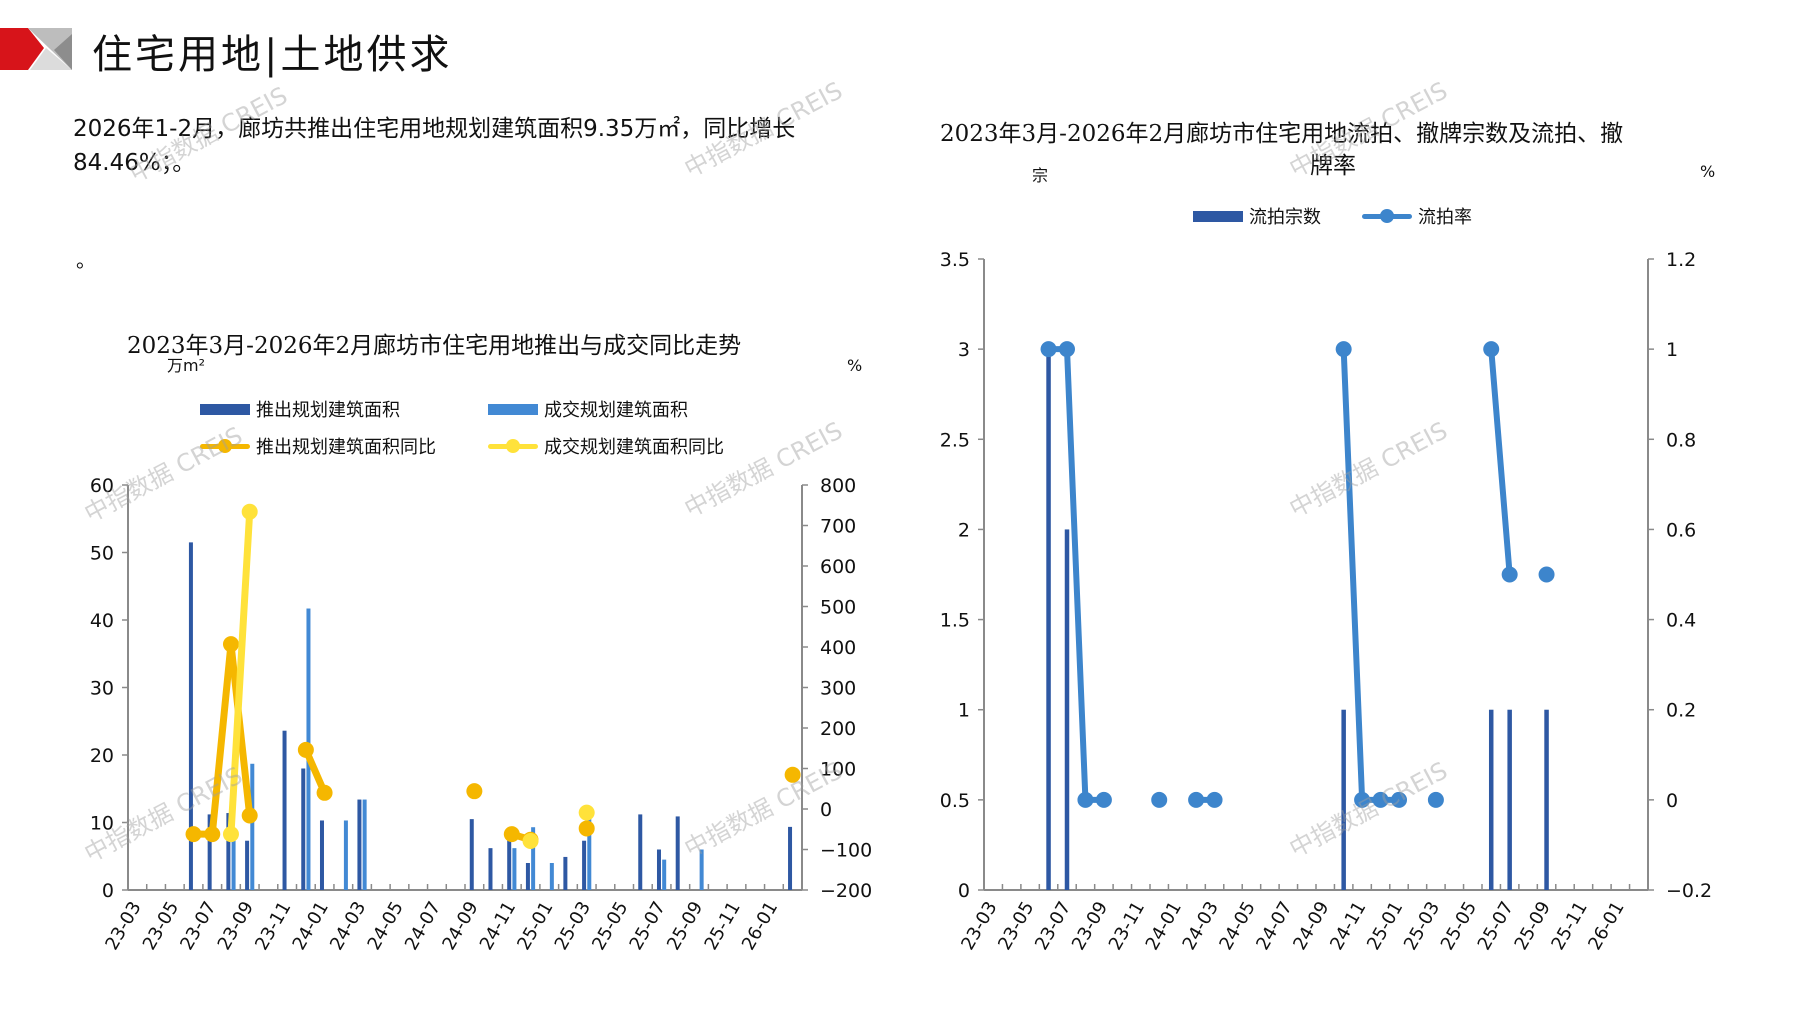 This screenshot has height=1010, width=1797. What do you see at coordinates (1274, 926) in the screenshot?
I see `right-x-tick-label: 24-07` at bounding box center [1274, 926].